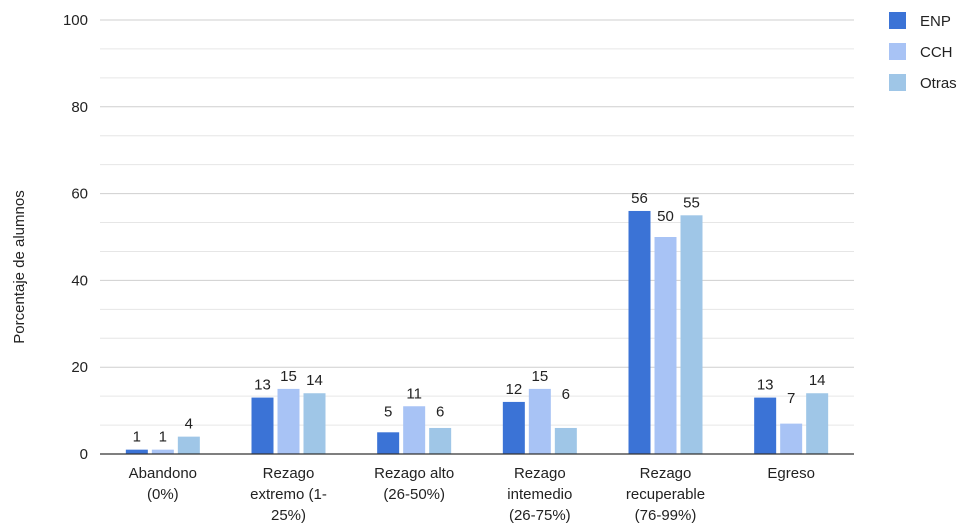  Describe the element at coordinates (938, 83) in the screenshot. I see `legend-label: Otras` at that location.